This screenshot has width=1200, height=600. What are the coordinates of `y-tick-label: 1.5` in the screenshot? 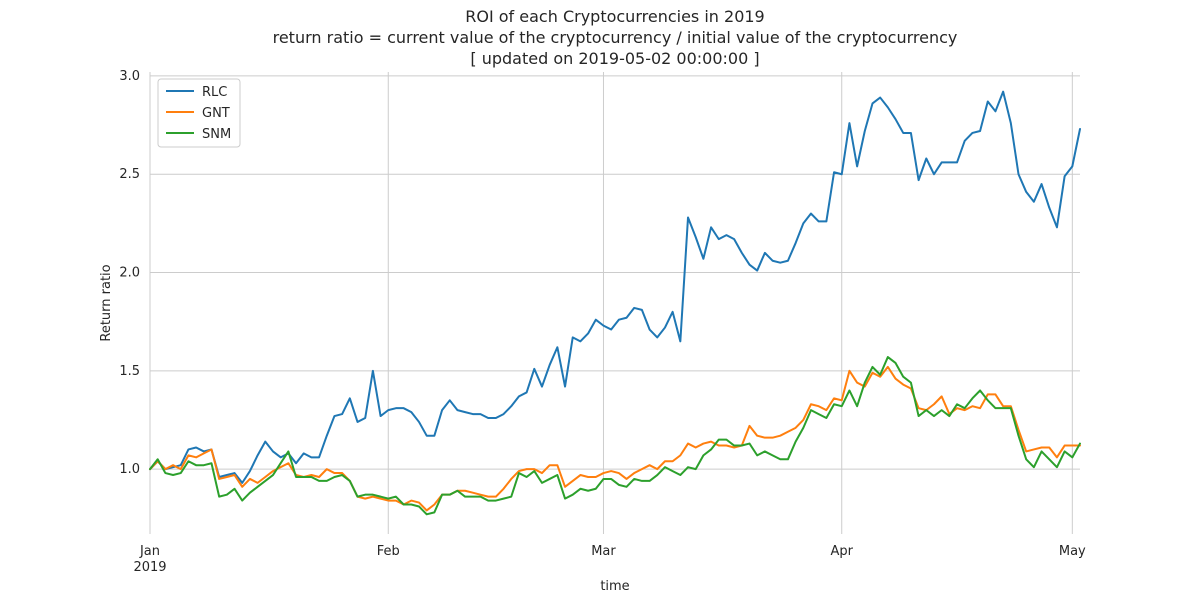 It's located at (129, 371).